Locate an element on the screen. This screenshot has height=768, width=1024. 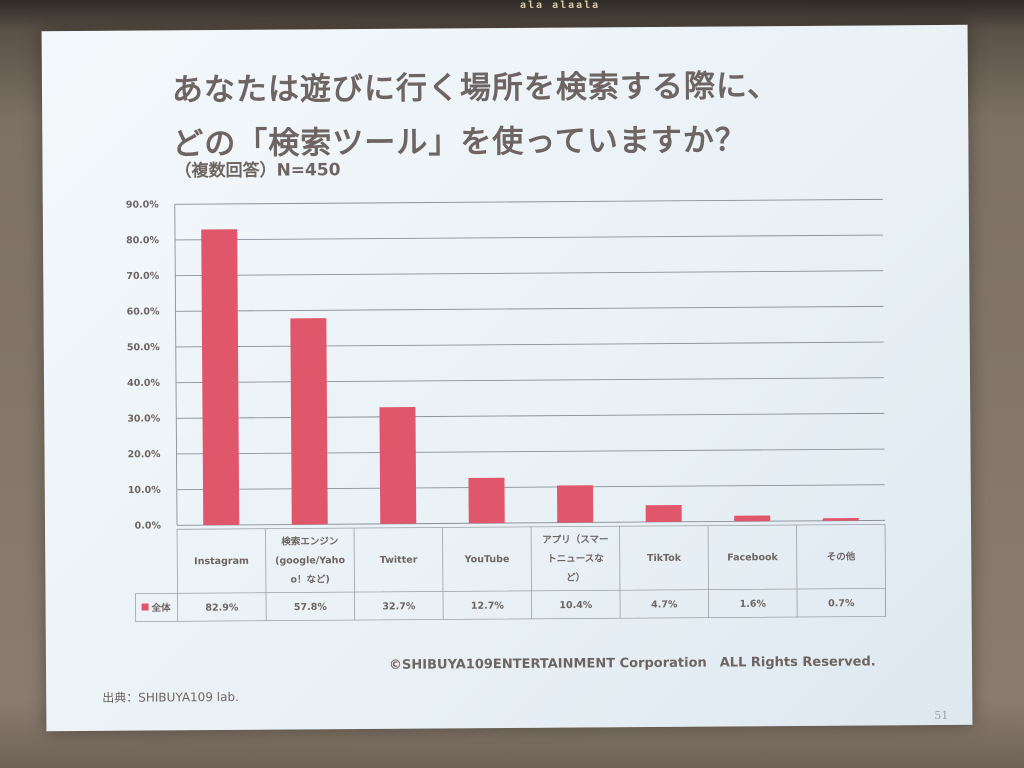
y-tick-label: 70.0% is located at coordinates (143, 276).